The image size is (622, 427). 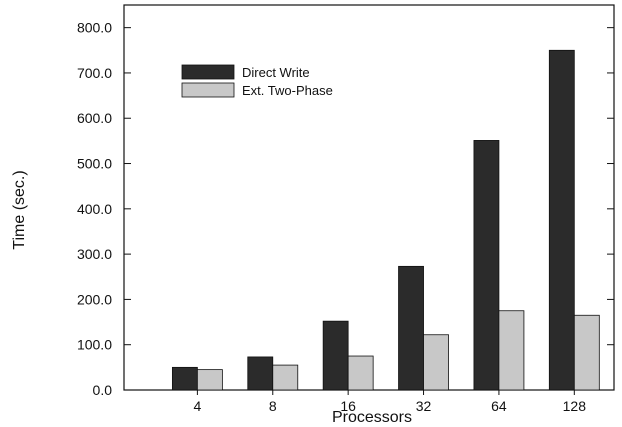 I want to click on legend-label: Direct Write, so click(x=276, y=72).